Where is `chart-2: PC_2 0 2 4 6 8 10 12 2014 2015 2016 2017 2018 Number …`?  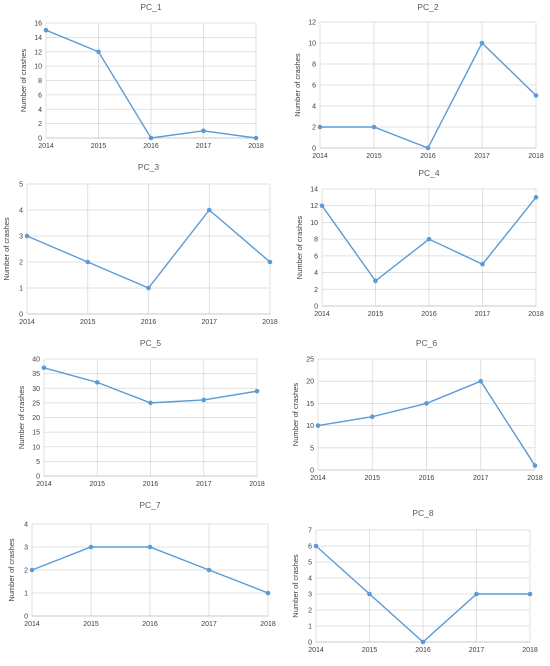 chart-2: PC_2 0 2 4 6 8 10 12 2014 2015 2016 2017 2018 Number … is located at coordinates (418, 81).